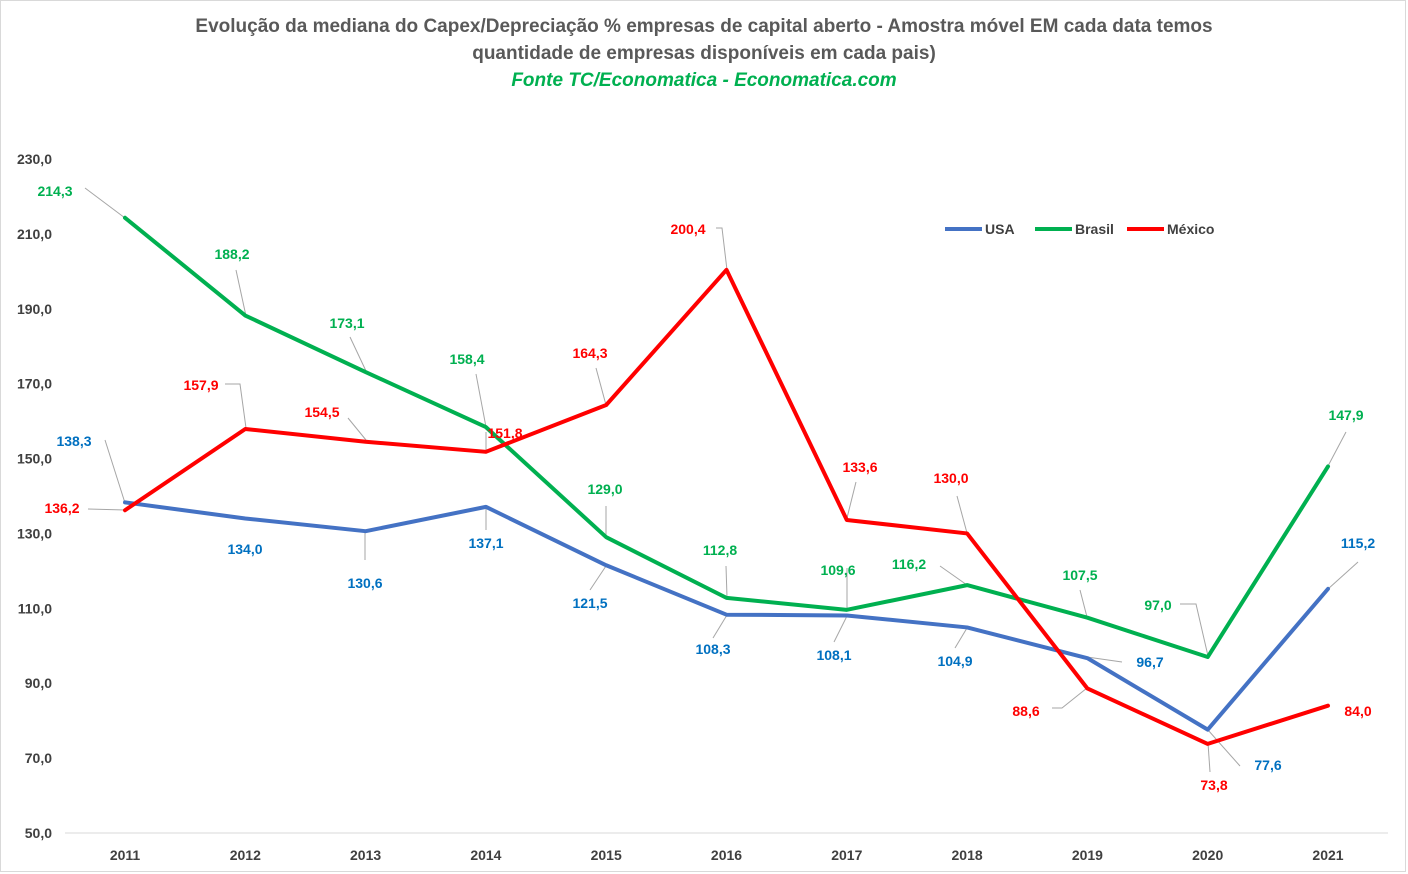 This screenshot has height=874, width=1408. What do you see at coordinates (967, 855) in the screenshot?
I see `x-tick-label: 2018` at bounding box center [967, 855].